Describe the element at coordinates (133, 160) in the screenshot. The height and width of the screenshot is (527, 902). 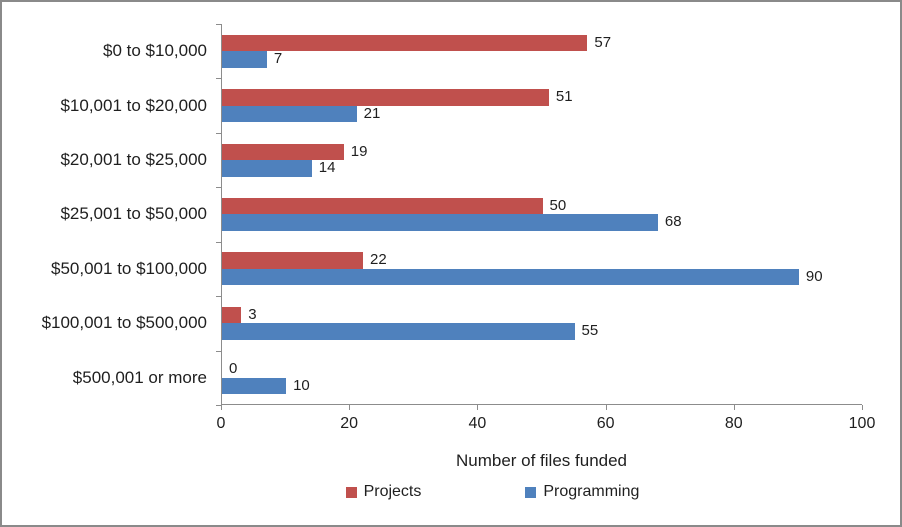
I see `category-label: $20,001 to $25,000` at that location.